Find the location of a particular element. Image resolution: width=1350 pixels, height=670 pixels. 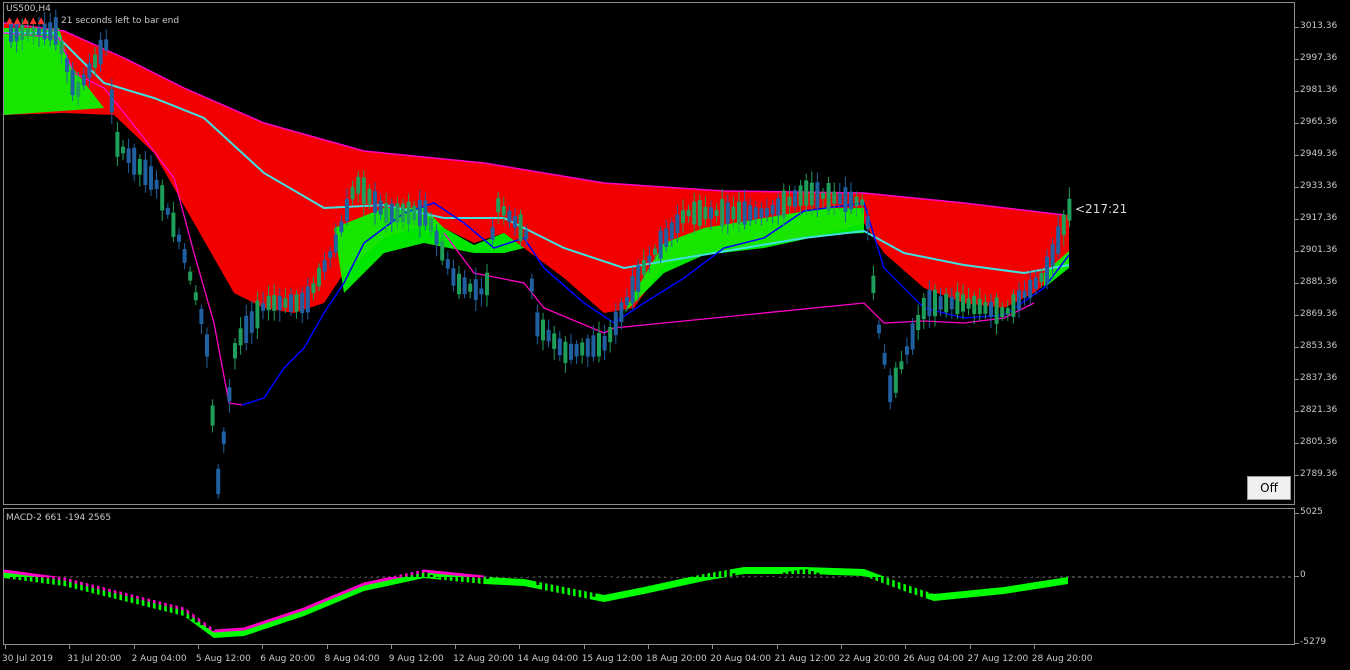

price-tick-label: 2981.36 is located at coordinates (1319, 90).